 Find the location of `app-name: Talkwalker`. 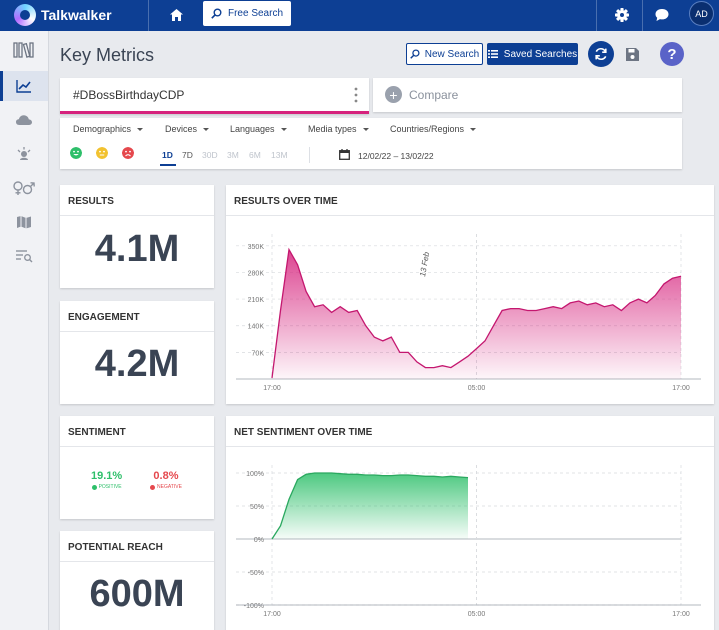

app-name: Talkwalker is located at coordinates (76, 15).